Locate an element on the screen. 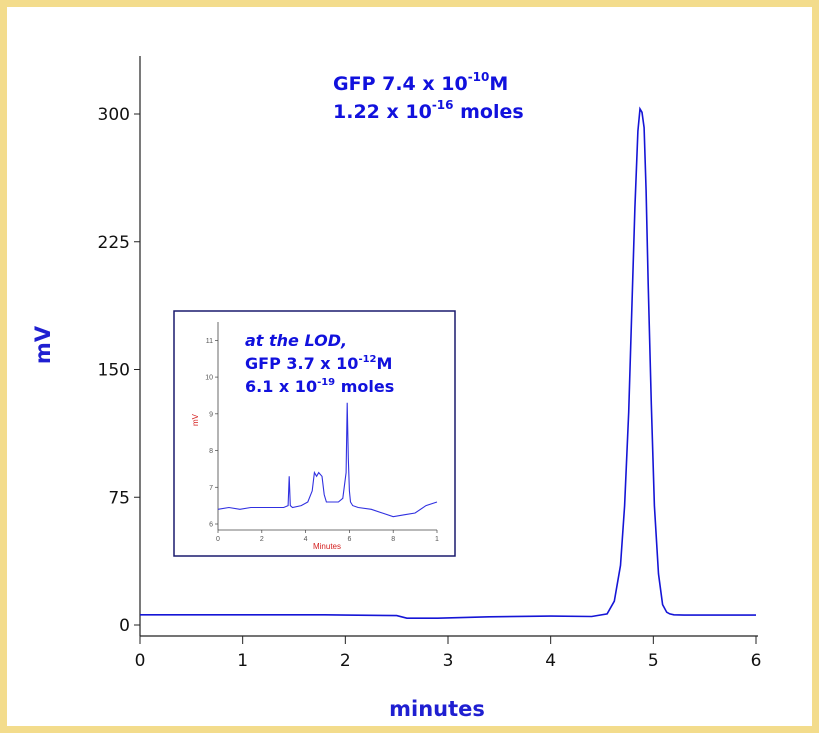  inset-x-tick-label: 6 is located at coordinates (349, 539).